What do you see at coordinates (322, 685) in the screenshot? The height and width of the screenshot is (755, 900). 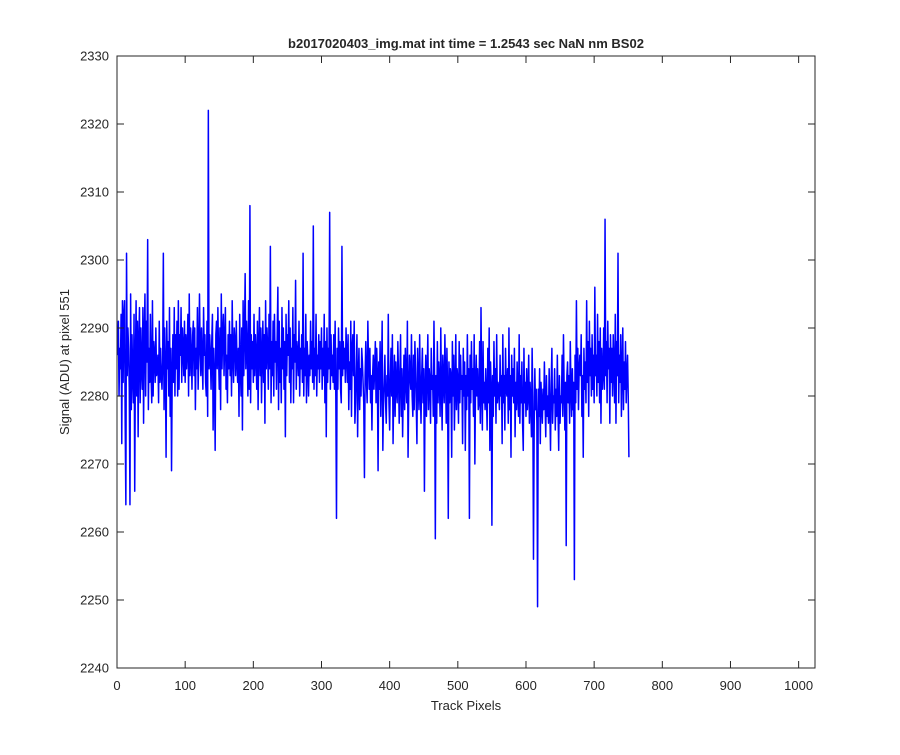 I see `x-tick-label: 300` at bounding box center [322, 685].